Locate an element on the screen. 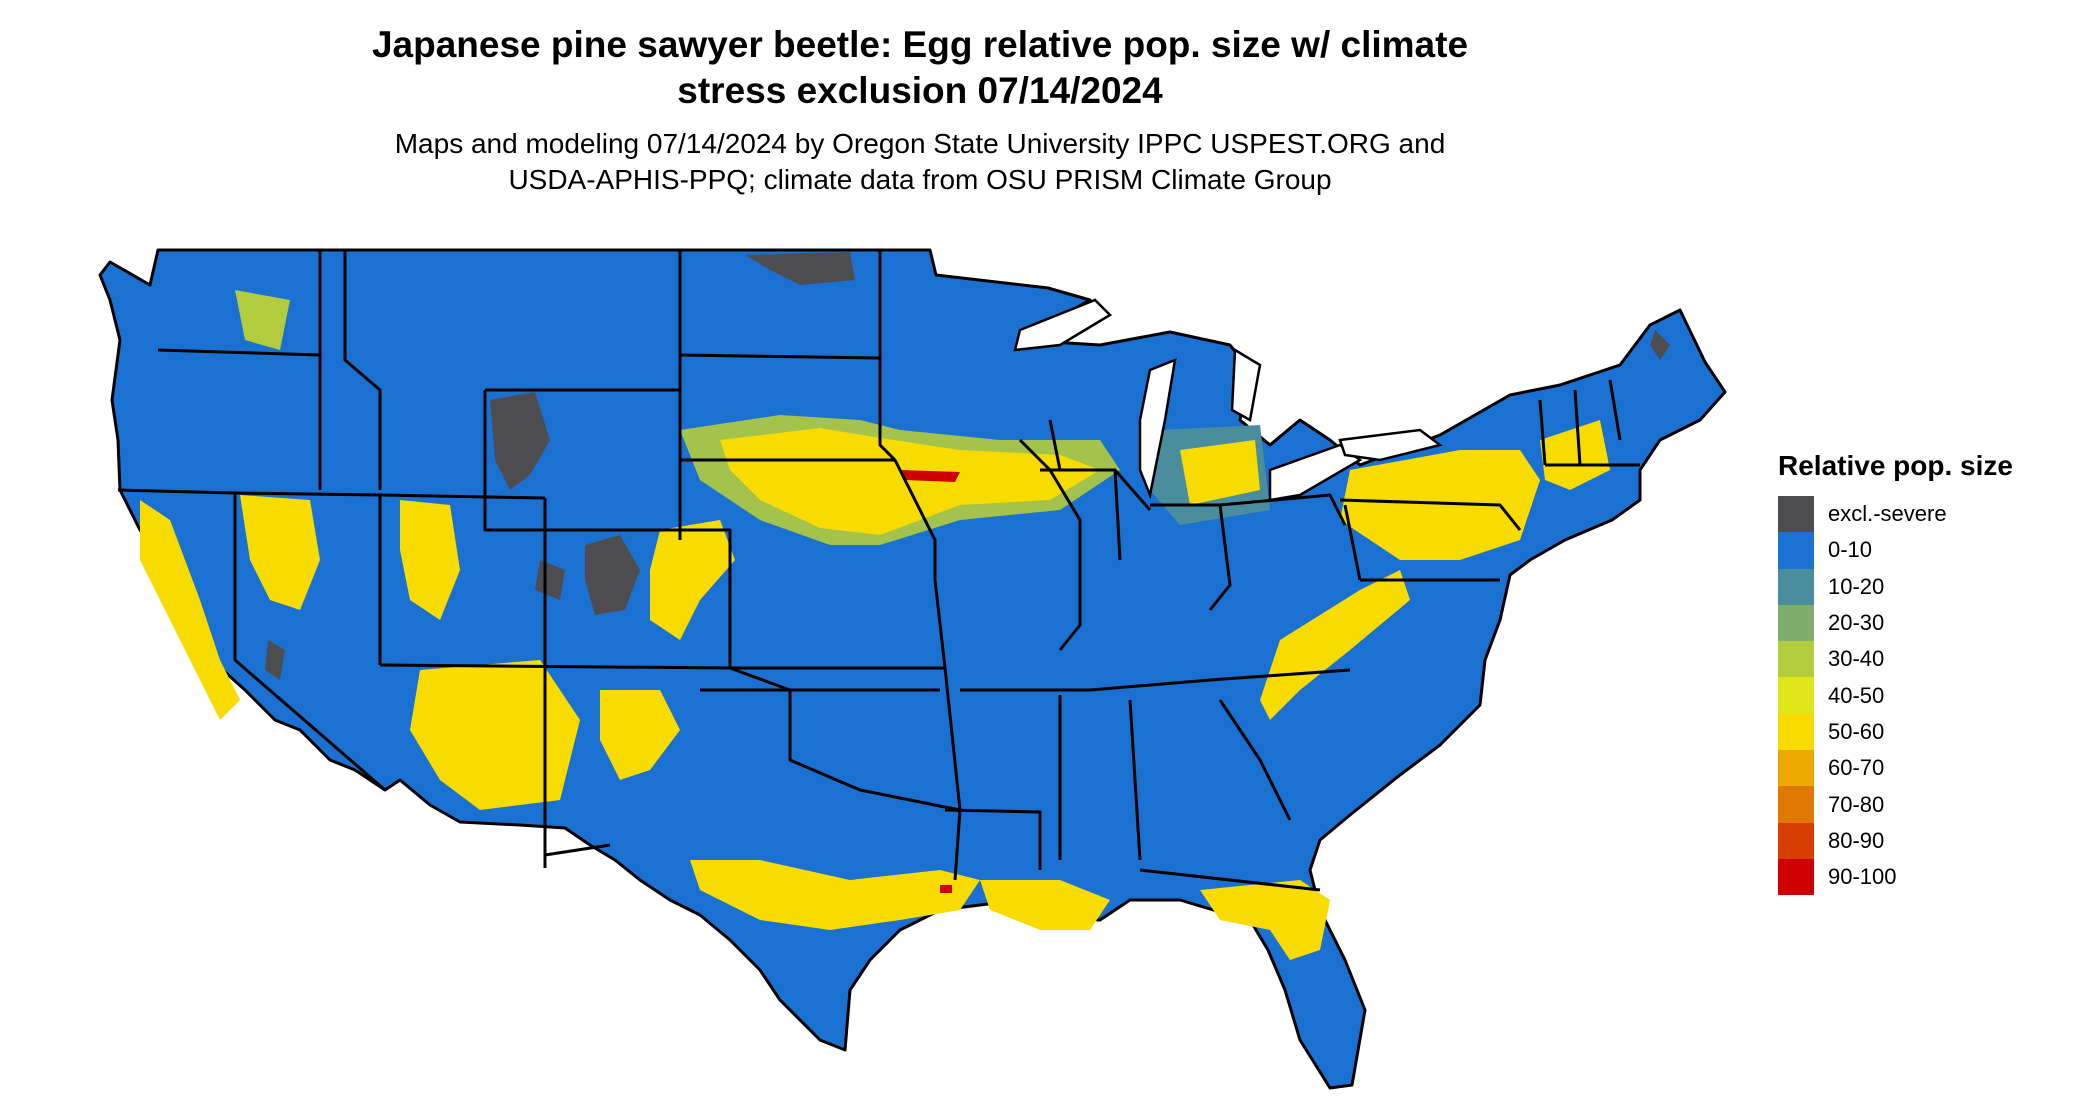  legend-label: 40-50 is located at coordinates (1856, 695).